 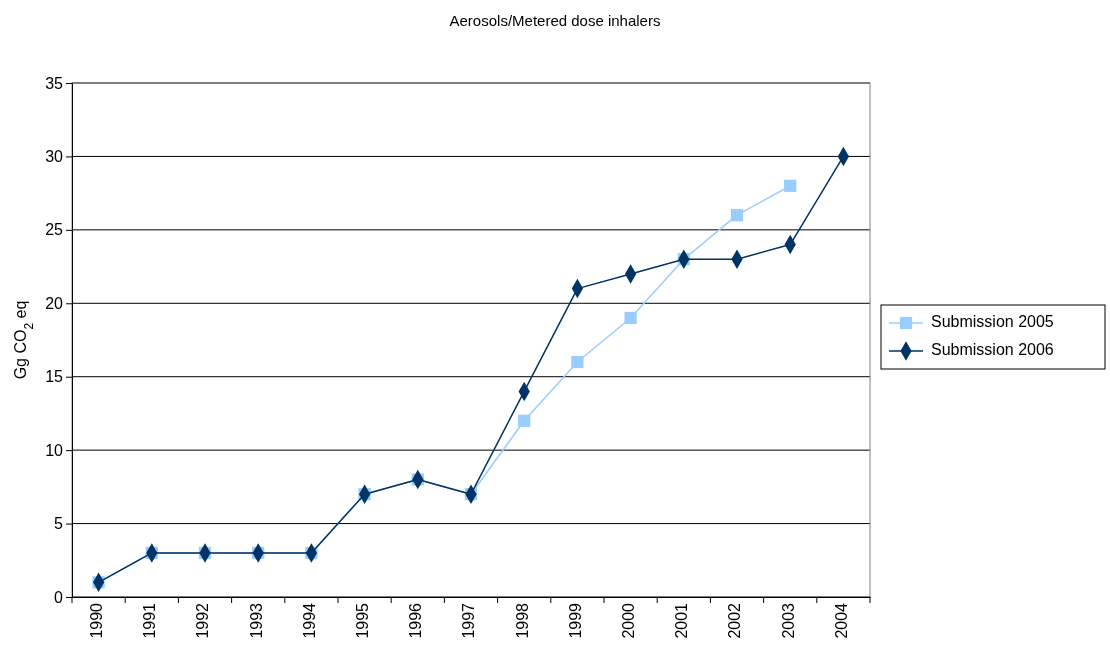 I want to click on x-tick-label: 1998, so click(x=522, y=620).